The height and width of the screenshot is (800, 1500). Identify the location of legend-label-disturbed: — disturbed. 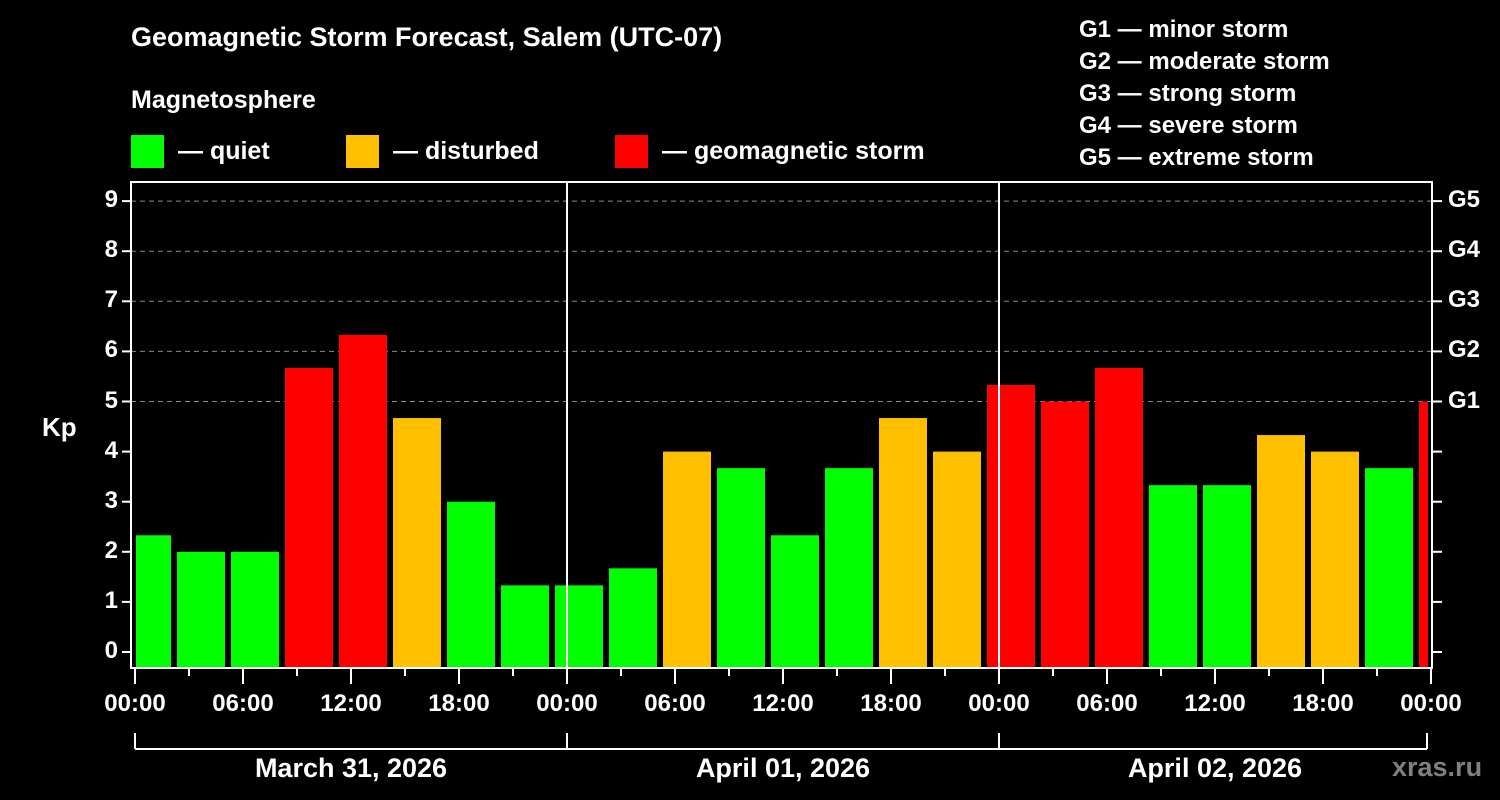
(466, 150).